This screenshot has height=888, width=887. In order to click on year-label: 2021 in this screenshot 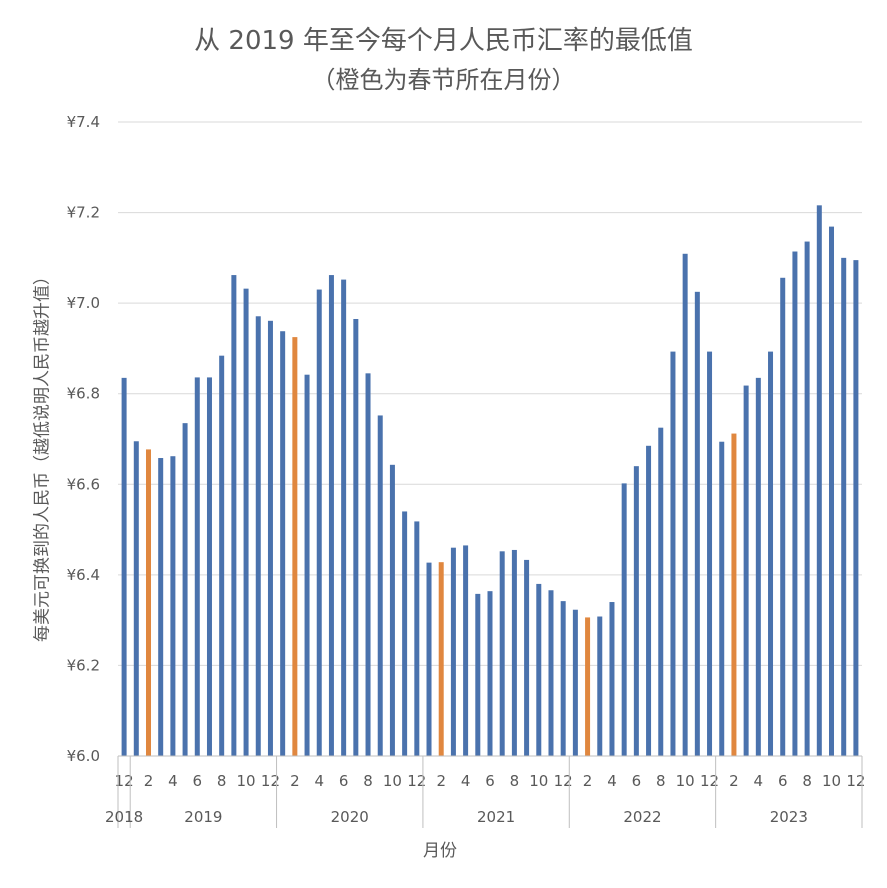, I will do `click(496, 817)`.